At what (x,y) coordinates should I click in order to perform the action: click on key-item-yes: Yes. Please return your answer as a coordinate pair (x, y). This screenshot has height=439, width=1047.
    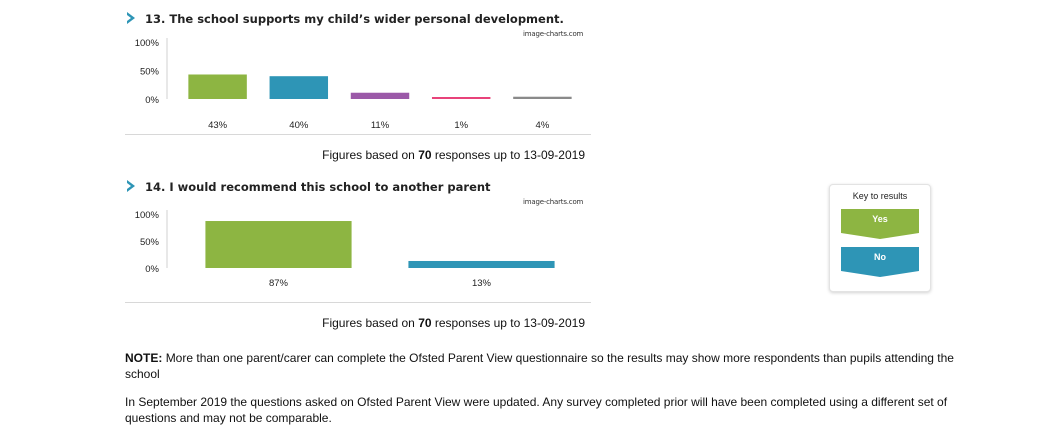
    Looking at the image, I should click on (880, 224).